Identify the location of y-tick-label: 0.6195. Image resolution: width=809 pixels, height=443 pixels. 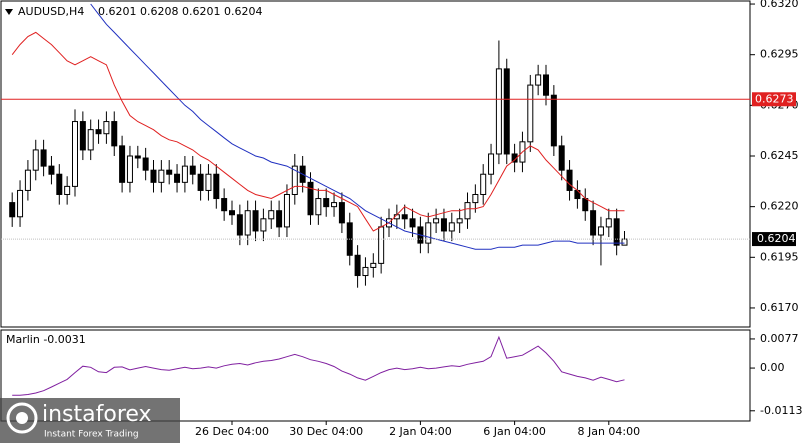
(779, 256).